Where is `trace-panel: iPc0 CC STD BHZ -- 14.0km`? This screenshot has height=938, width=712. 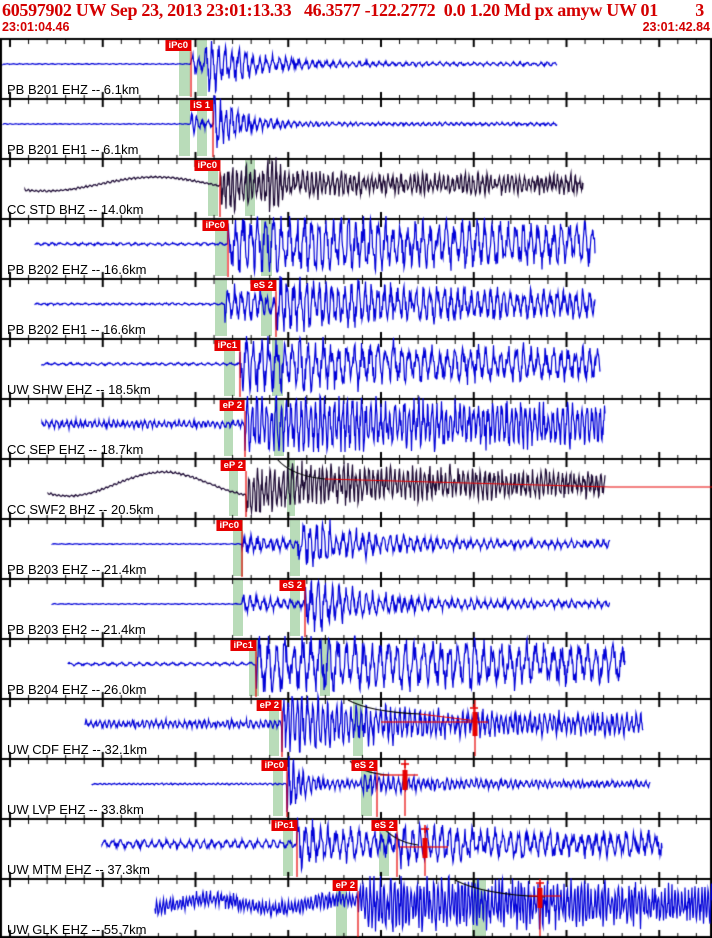
trace-panel: iPc0 CC STD BHZ -- 14.0km is located at coordinates (356, 188).